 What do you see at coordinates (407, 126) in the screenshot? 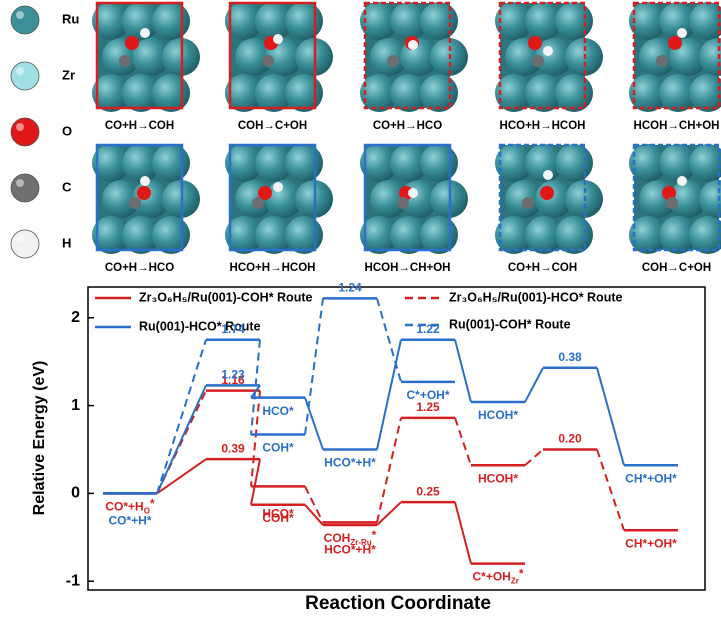
I see `panel-caption: CO+H→HCO` at bounding box center [407, 126].